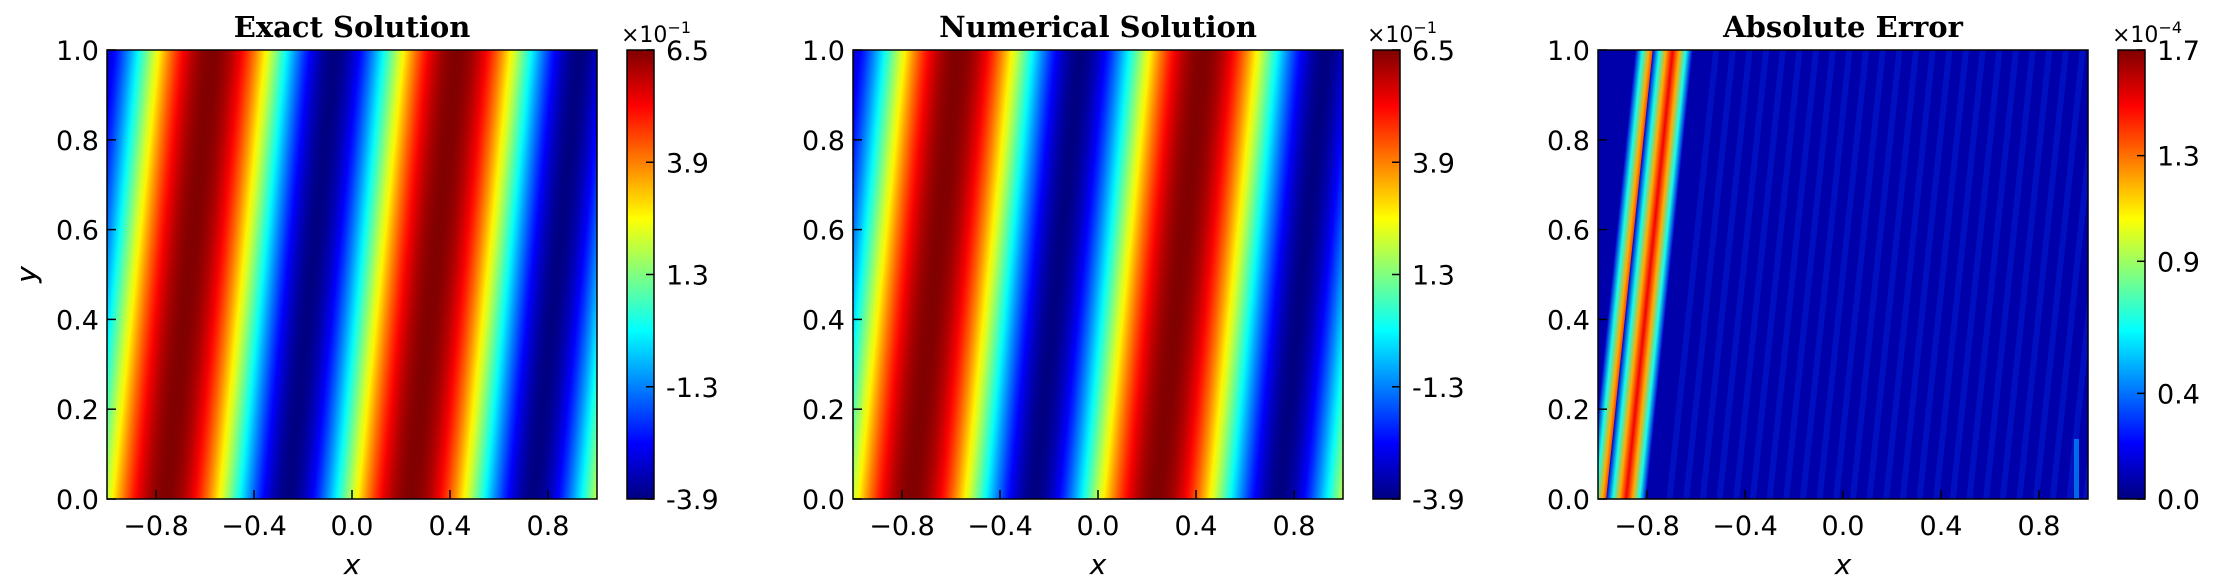  Describe the element at coordinates (2178, 262) in the screenshot. I see `colorbar-tick-label: 0.9` at that location.